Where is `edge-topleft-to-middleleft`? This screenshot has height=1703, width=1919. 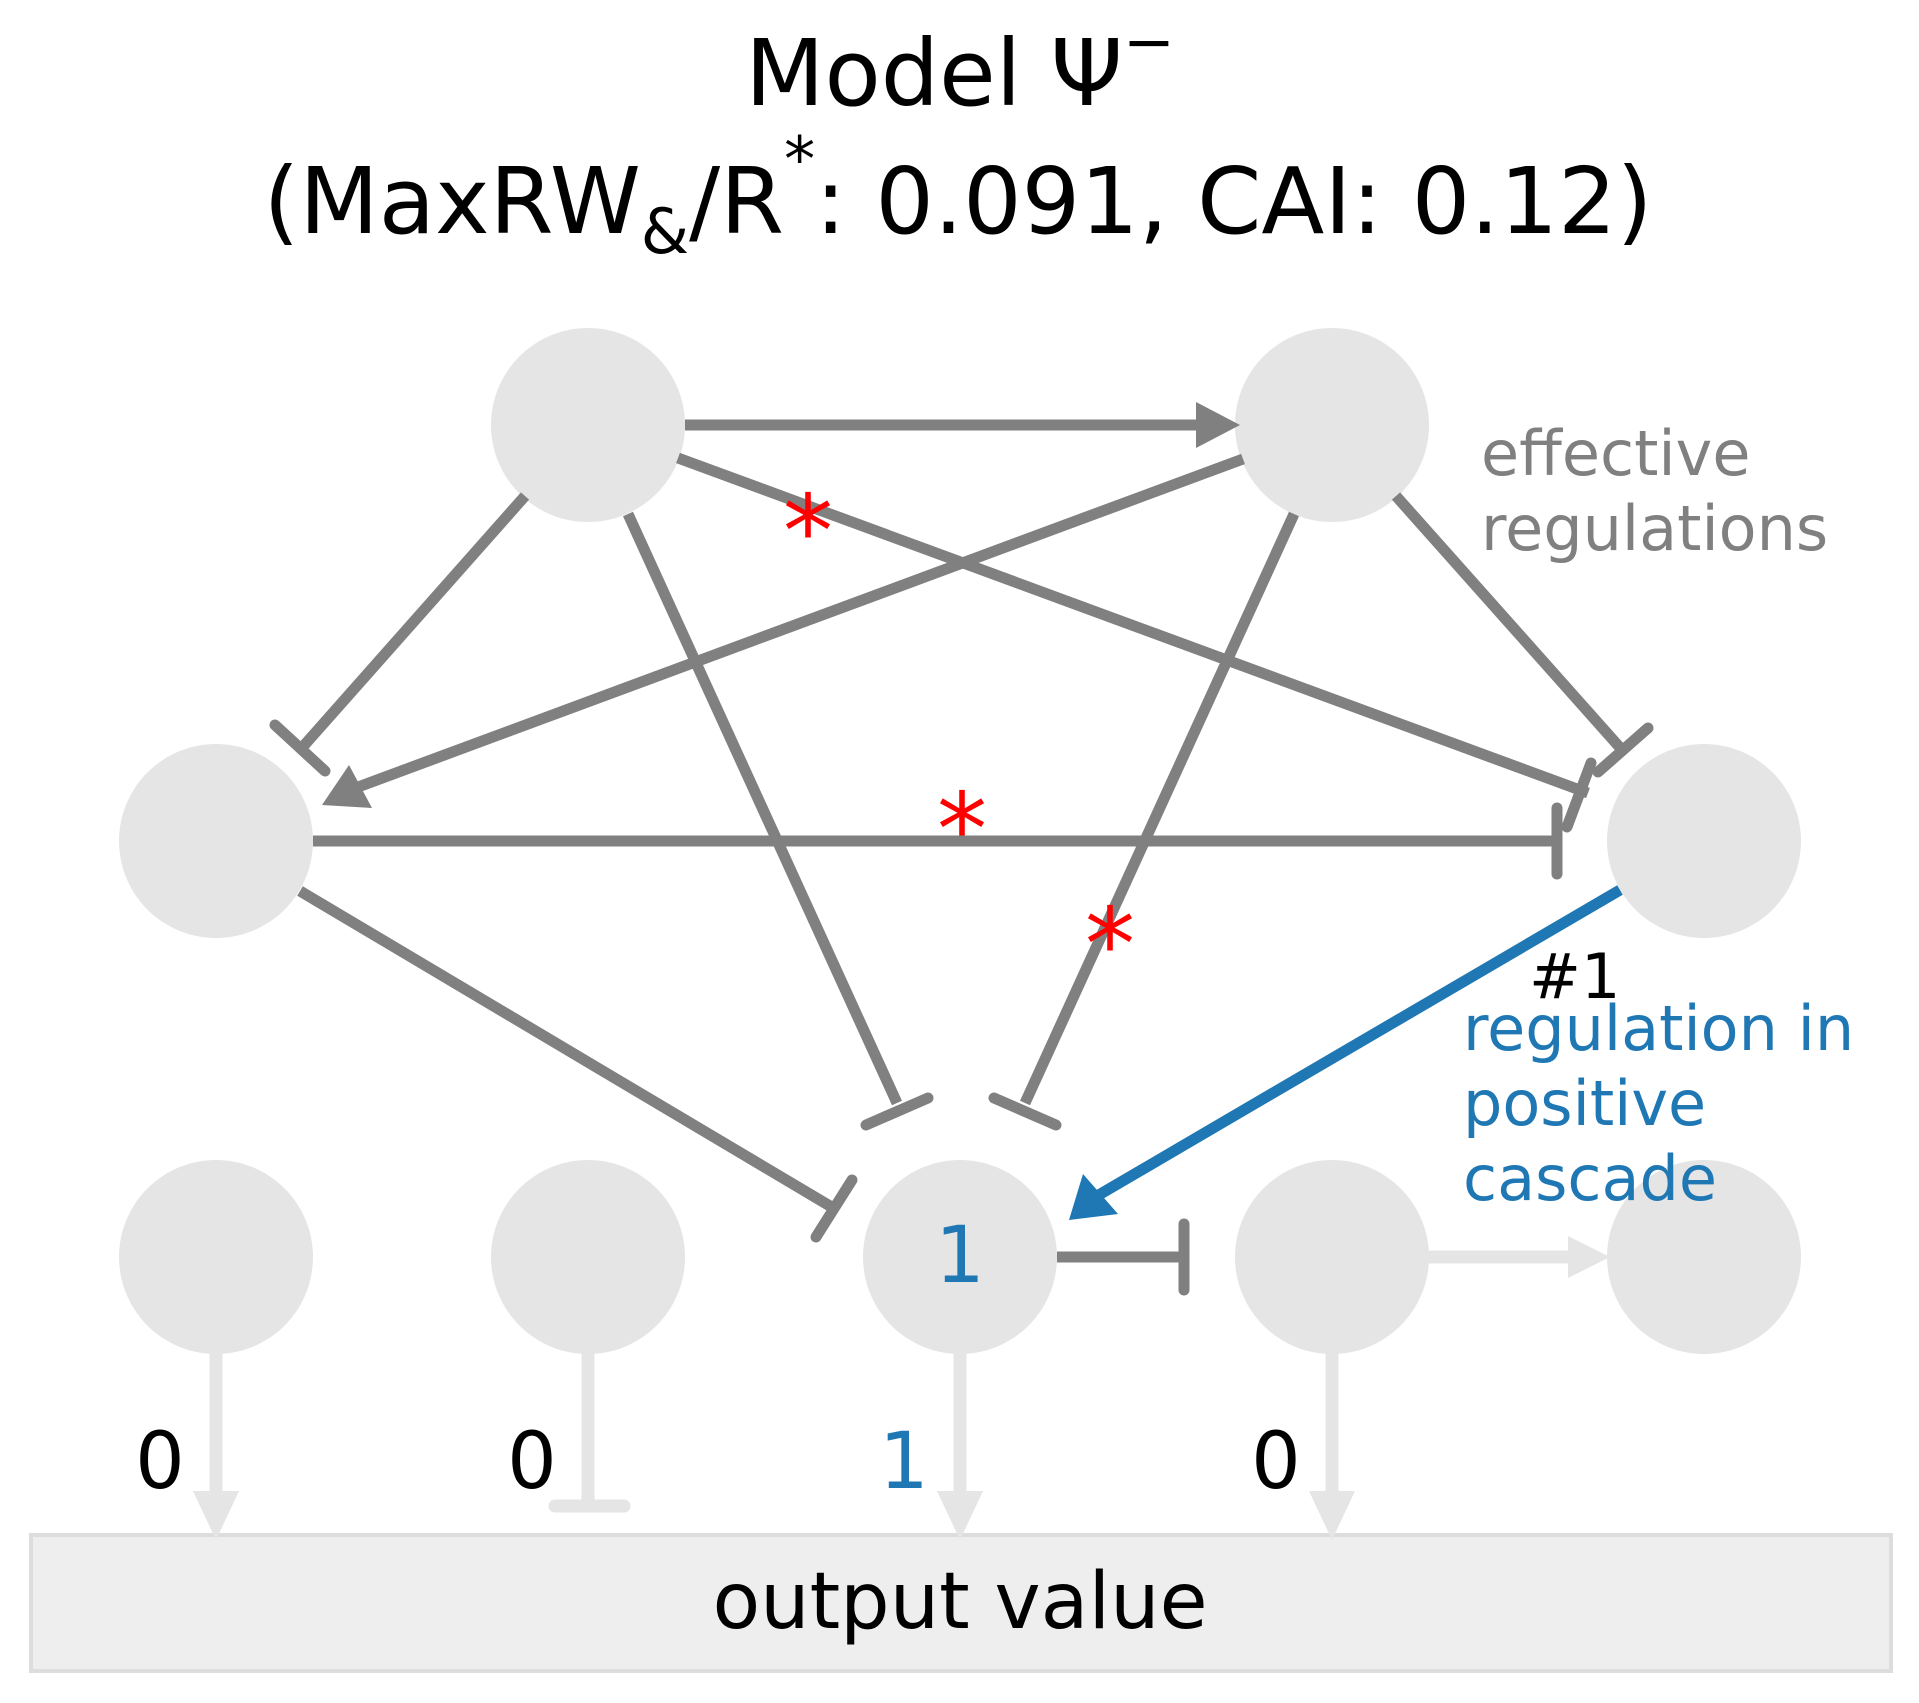
edge-topleft-to-middleleft is located at coordinates (412, 623).